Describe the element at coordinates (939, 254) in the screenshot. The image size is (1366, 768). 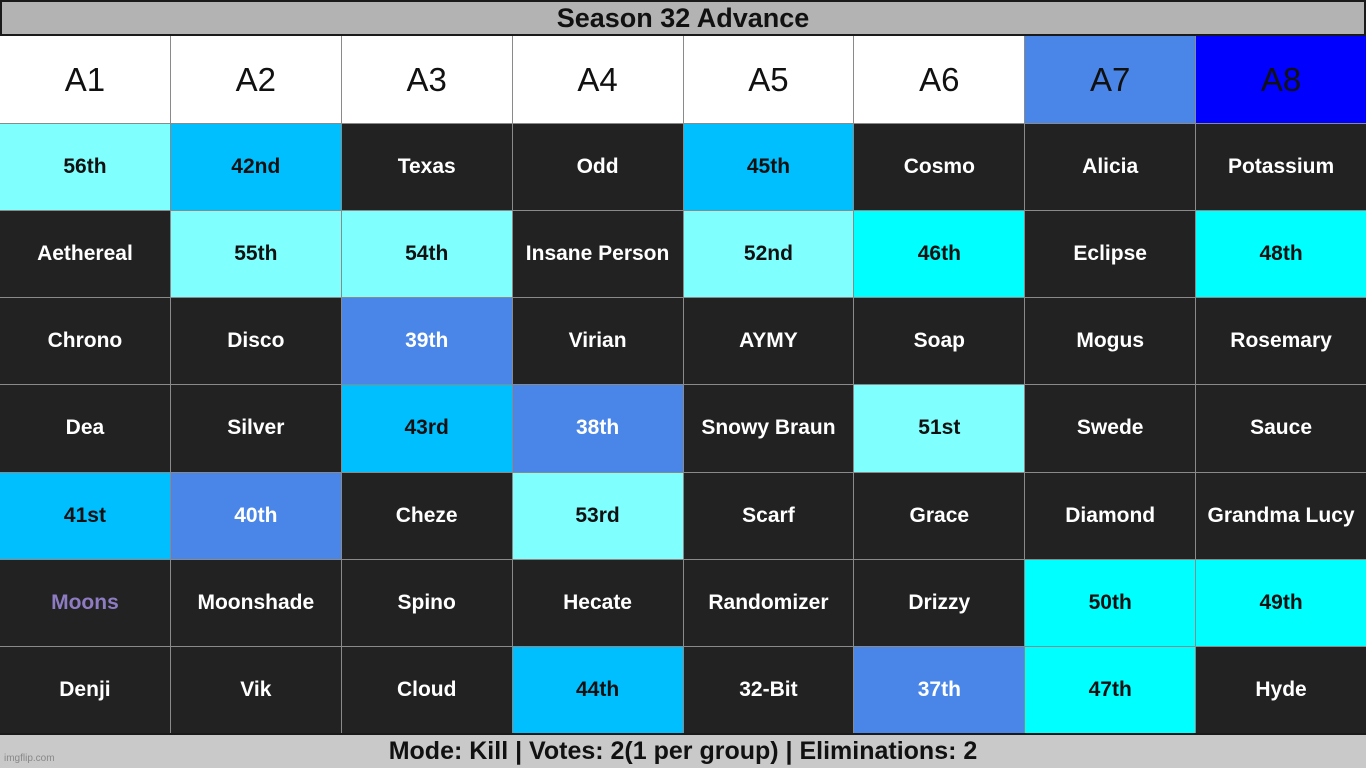
I see `grid-cell: 46th` at that location.